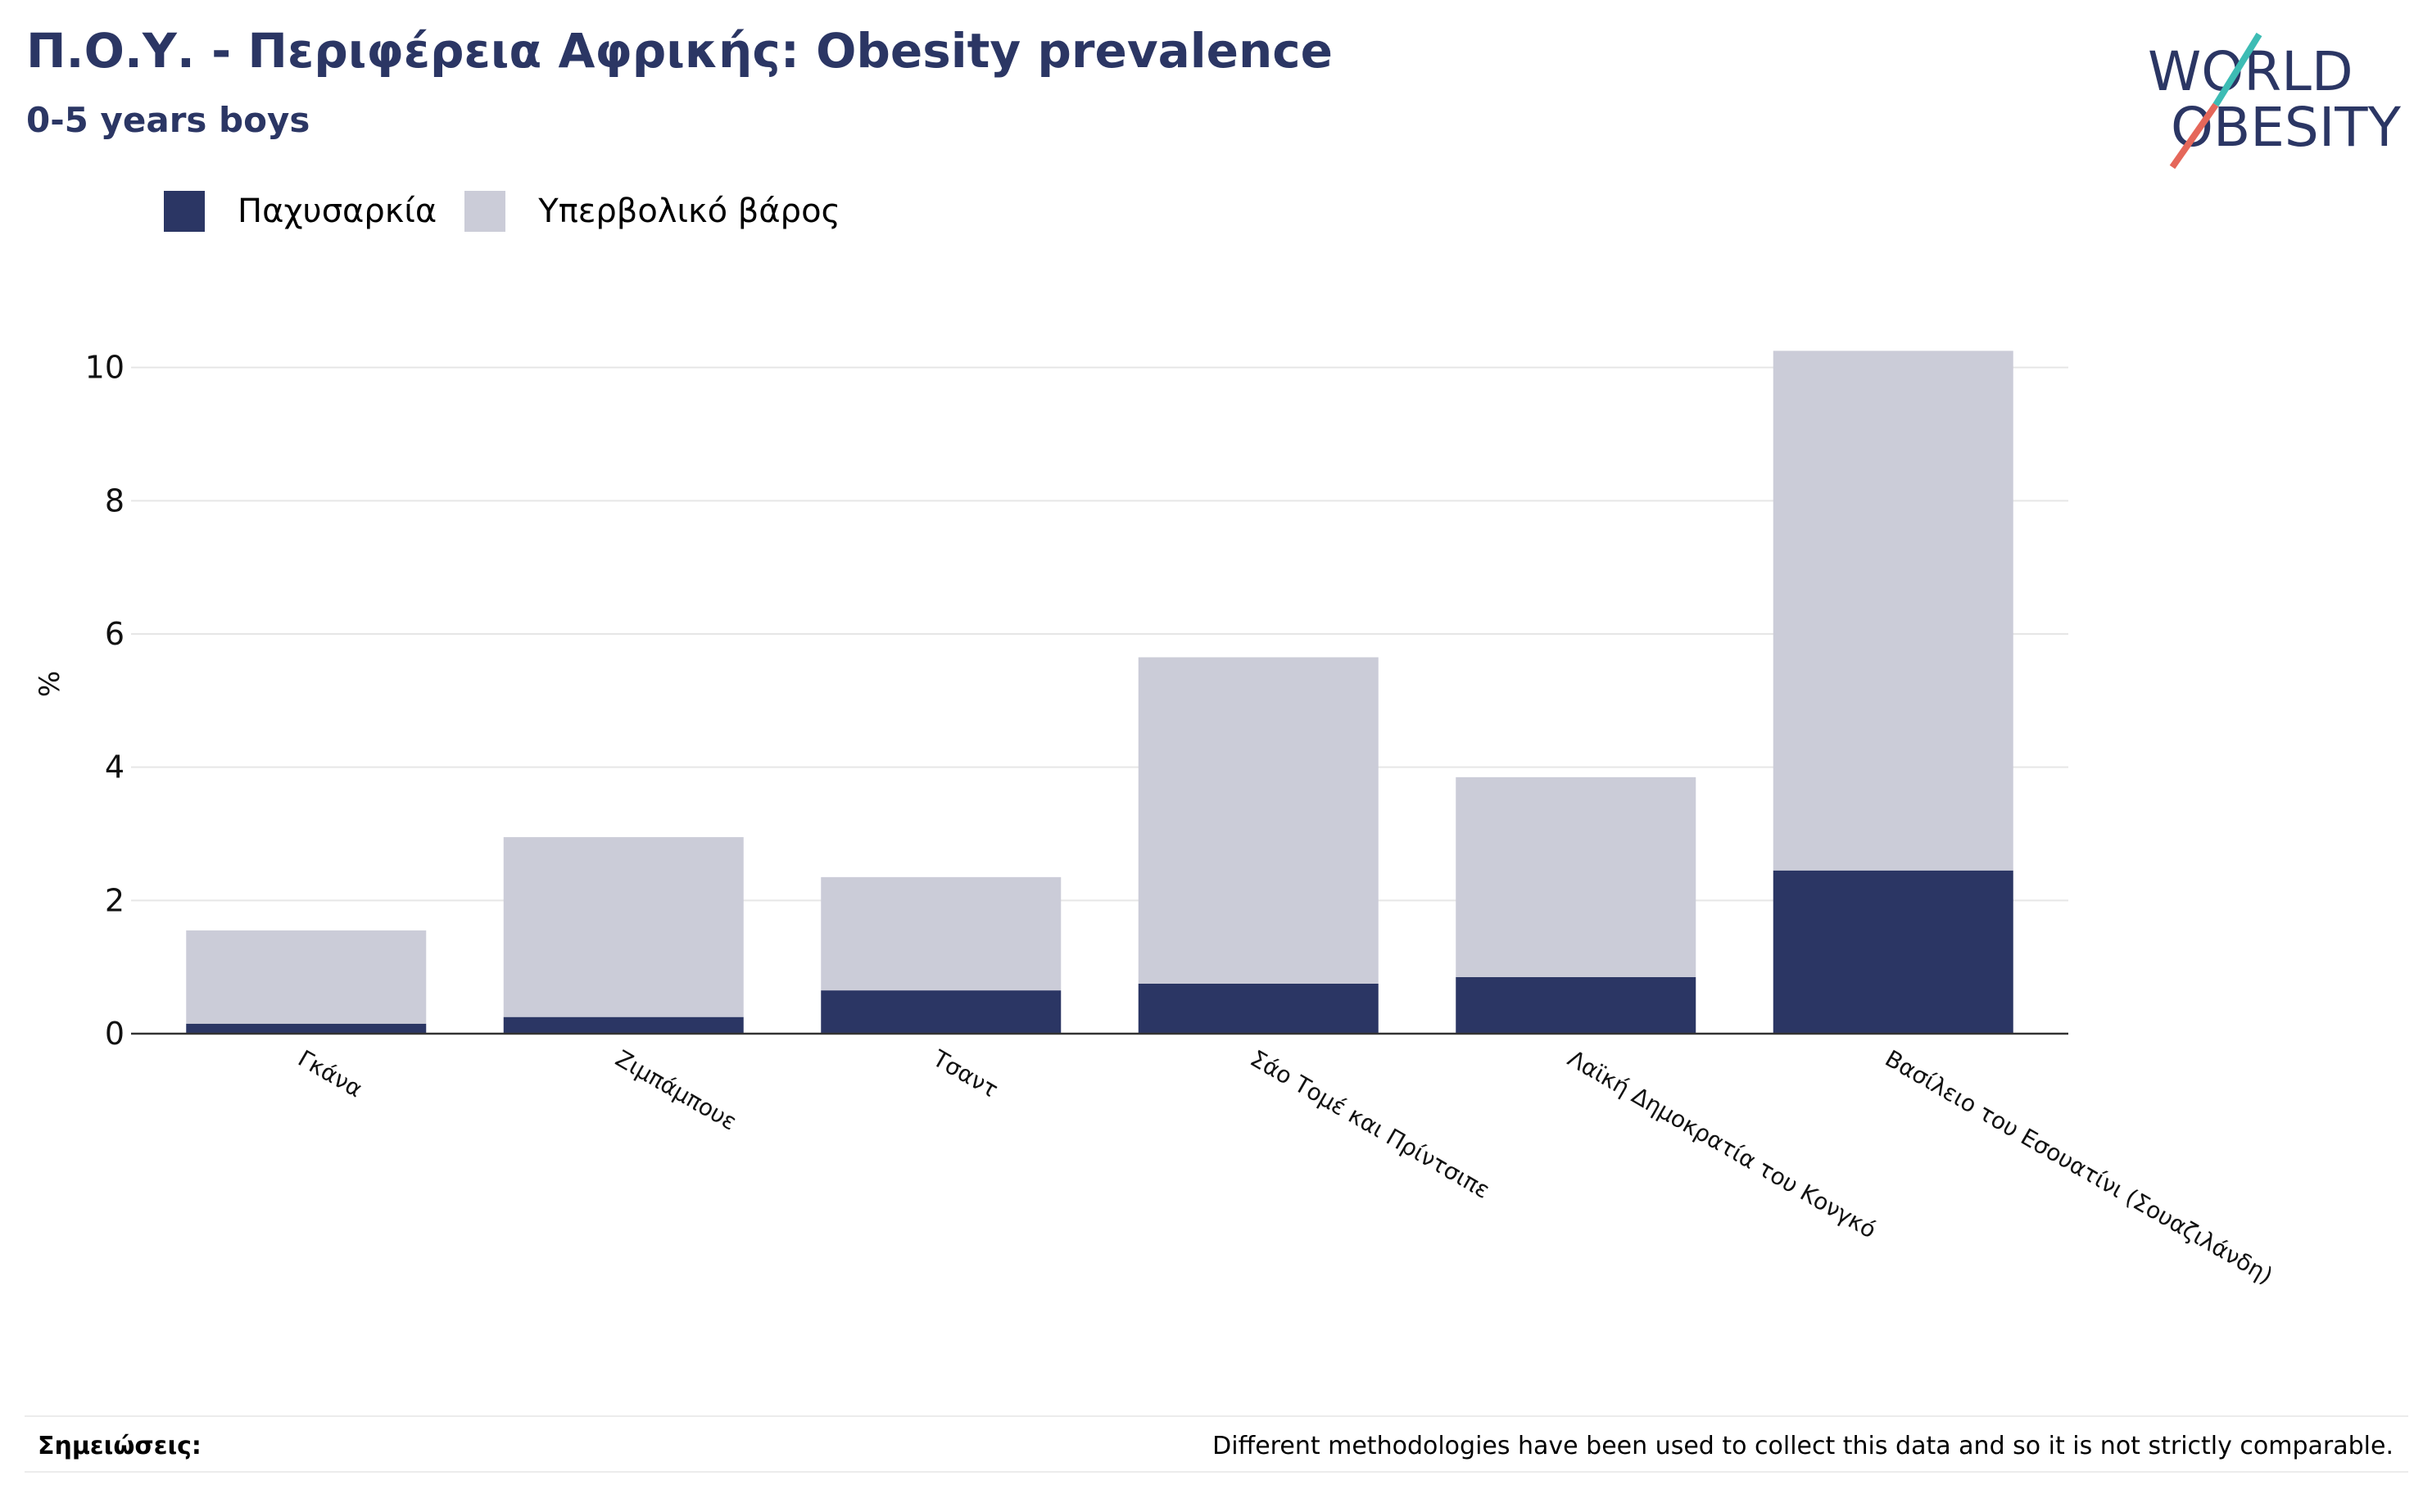 This screenshot has width=2423, height=1512. Describe the element at coordinates (2194, 136) in the screenshot. I see `logo-slash-bottom` at that location.